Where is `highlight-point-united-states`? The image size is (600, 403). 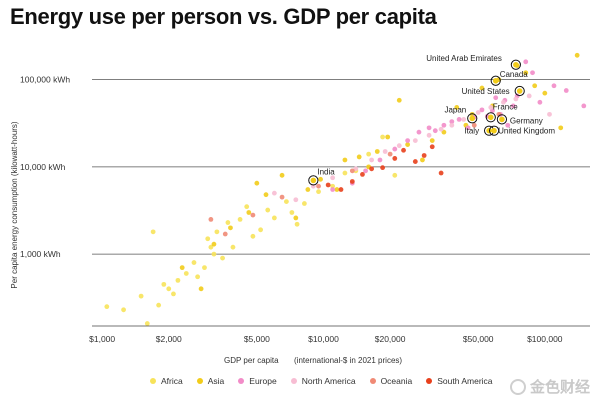
highlight-point-united-states is located at coordinates (519, 91).